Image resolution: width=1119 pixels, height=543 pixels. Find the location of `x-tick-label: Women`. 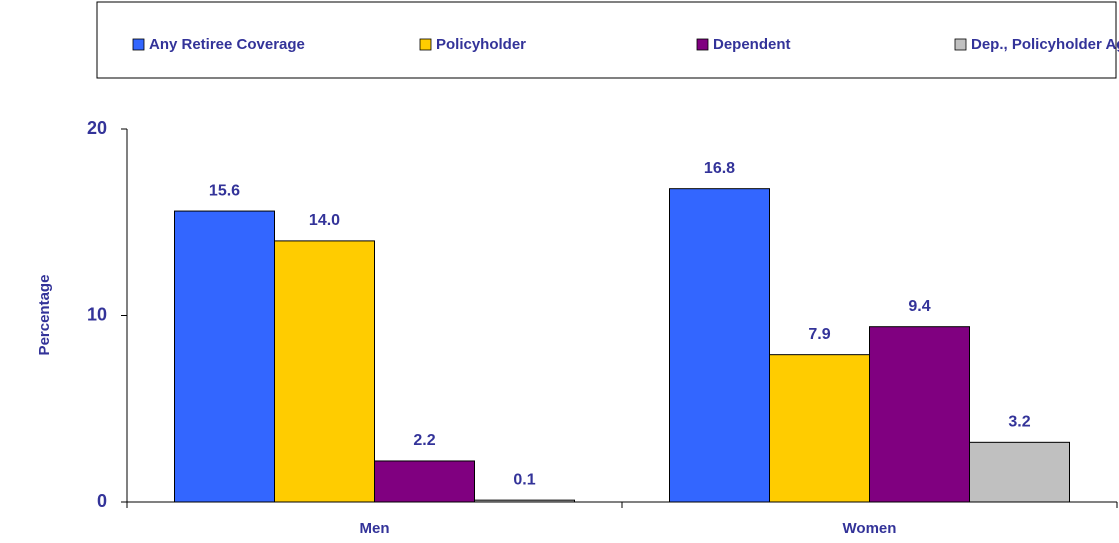

x-tick-label: Women is located at coordinates (870, 528).